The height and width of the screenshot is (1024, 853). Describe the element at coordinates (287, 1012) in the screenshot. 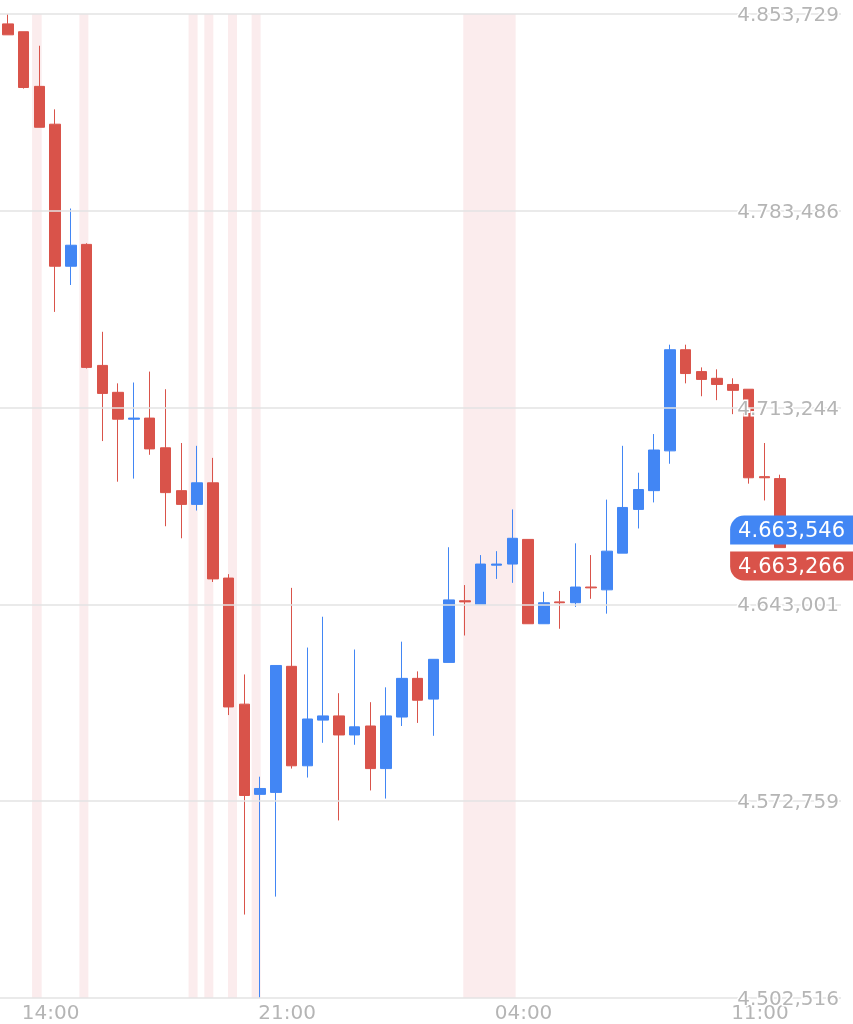

I see `x-tick-label: 21:00` at that location.